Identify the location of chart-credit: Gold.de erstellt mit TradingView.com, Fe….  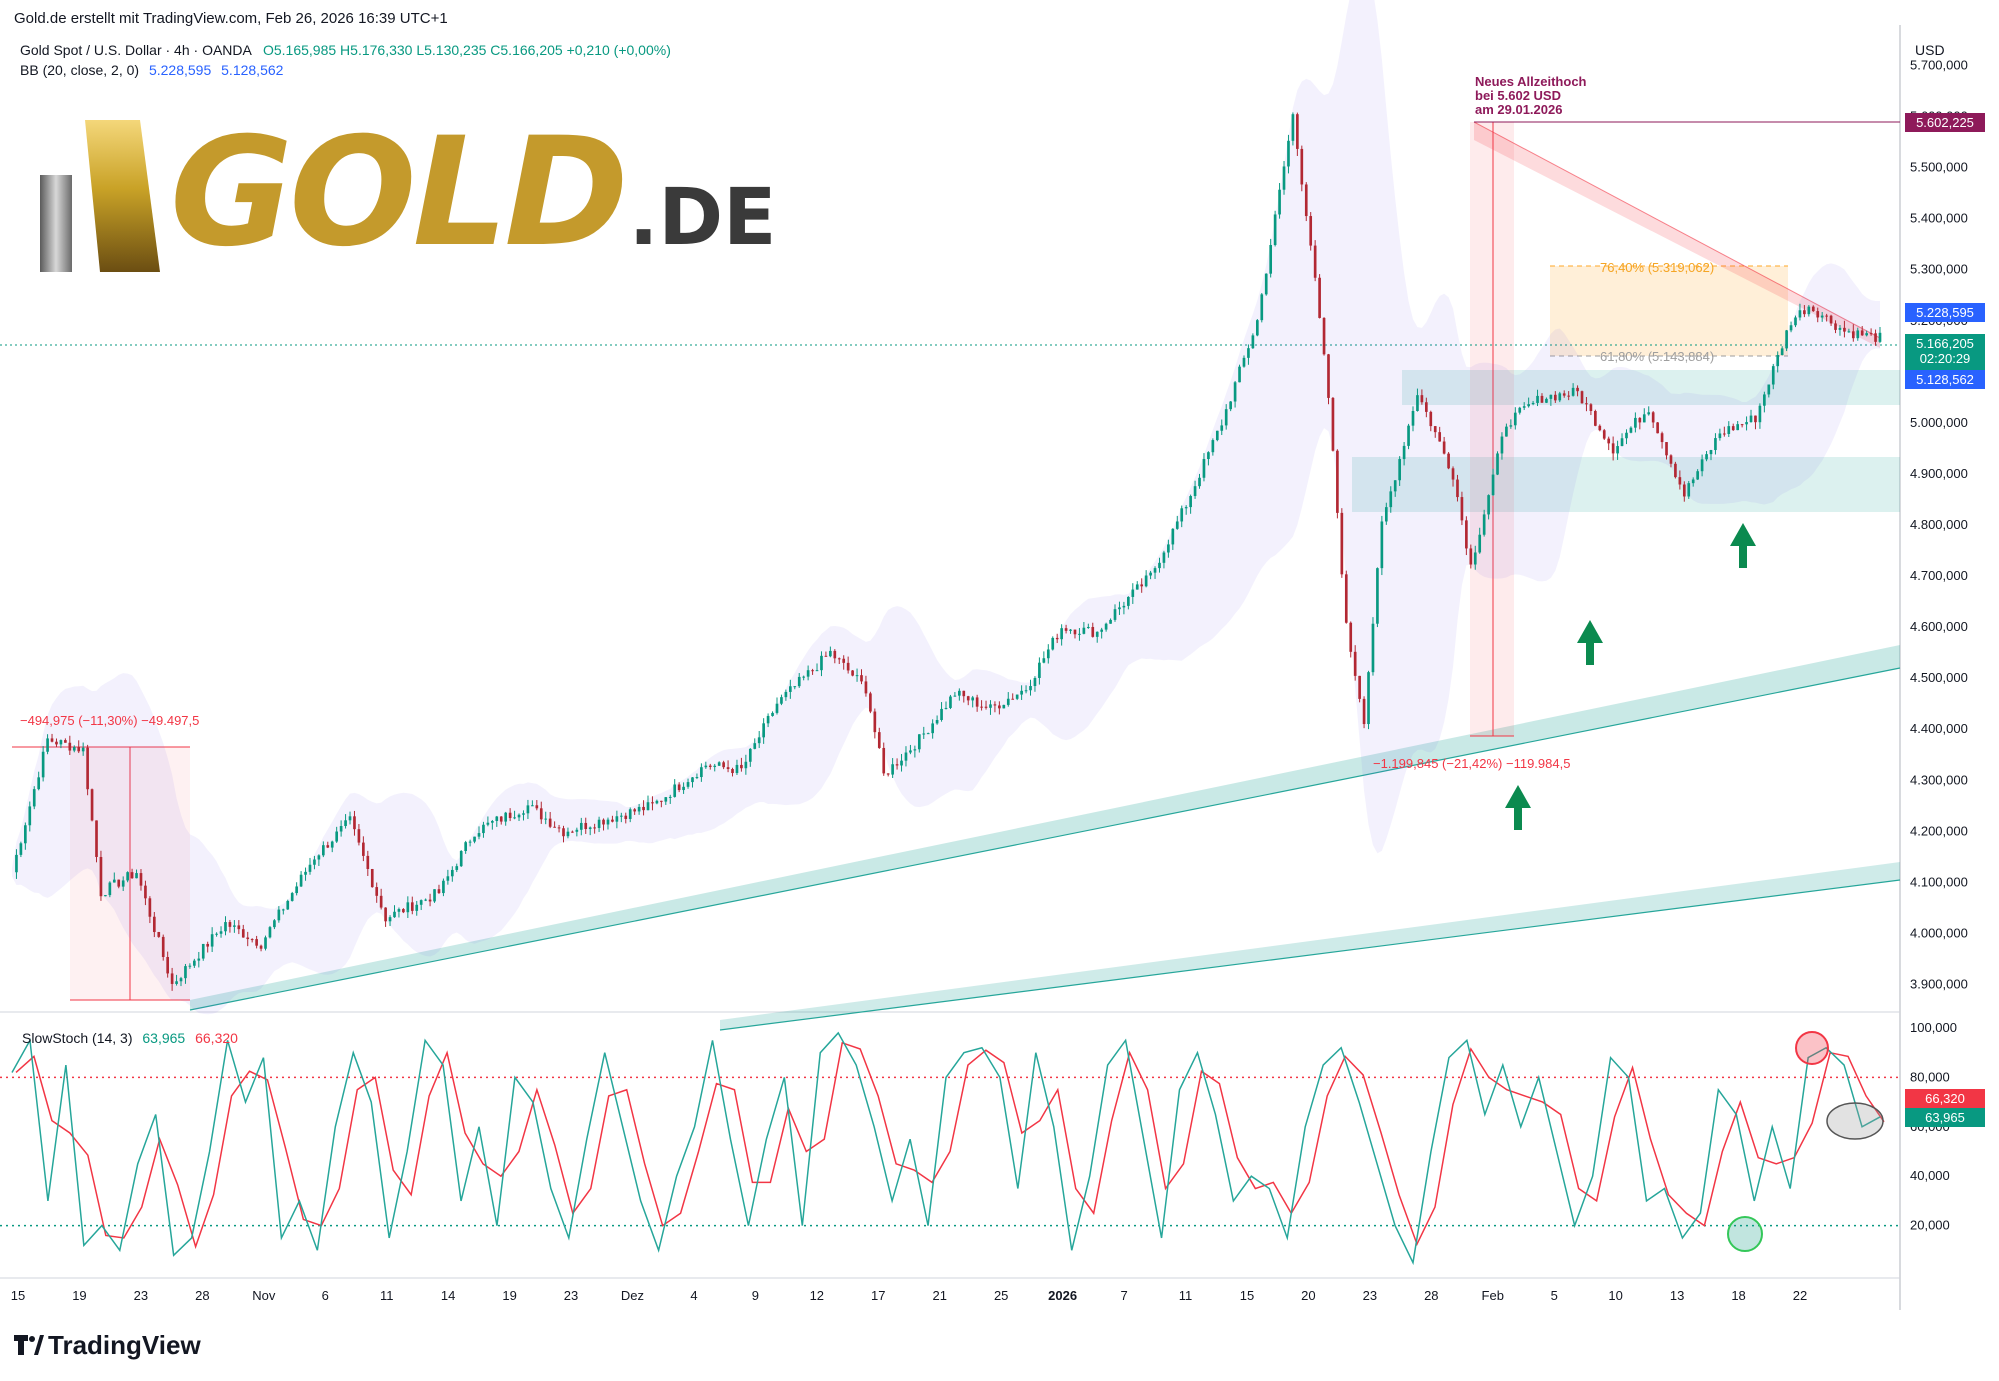
(231, 18).